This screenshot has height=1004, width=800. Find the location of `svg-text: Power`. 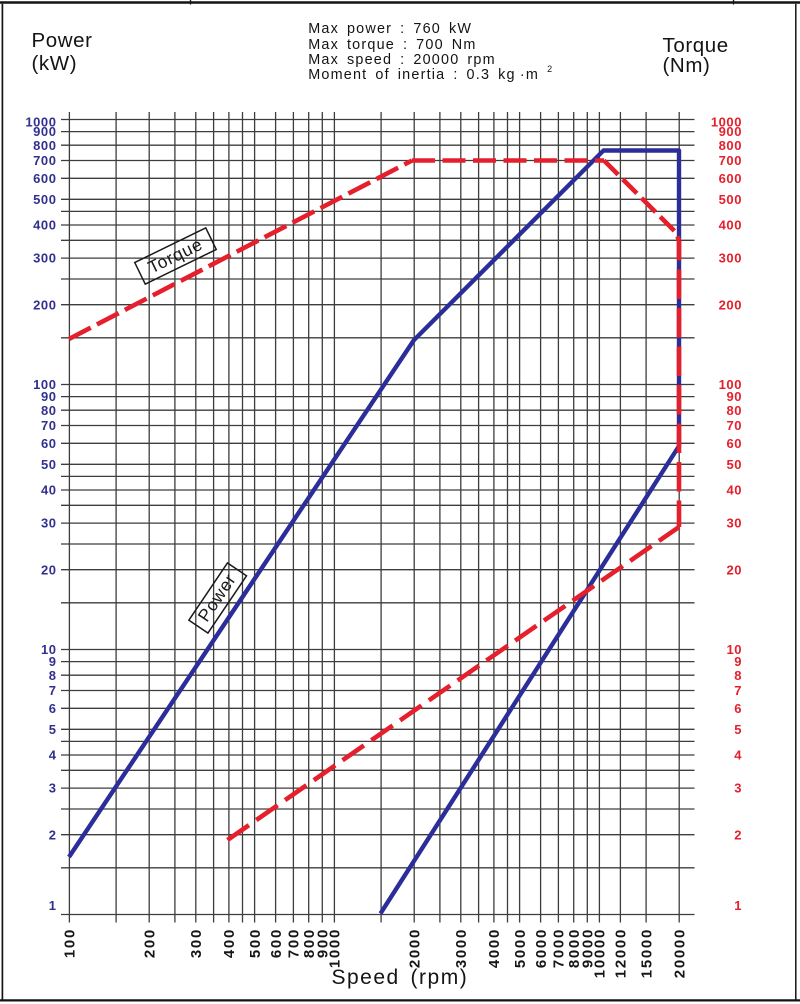

svg-text: Power is located at coordinates (217, 598).